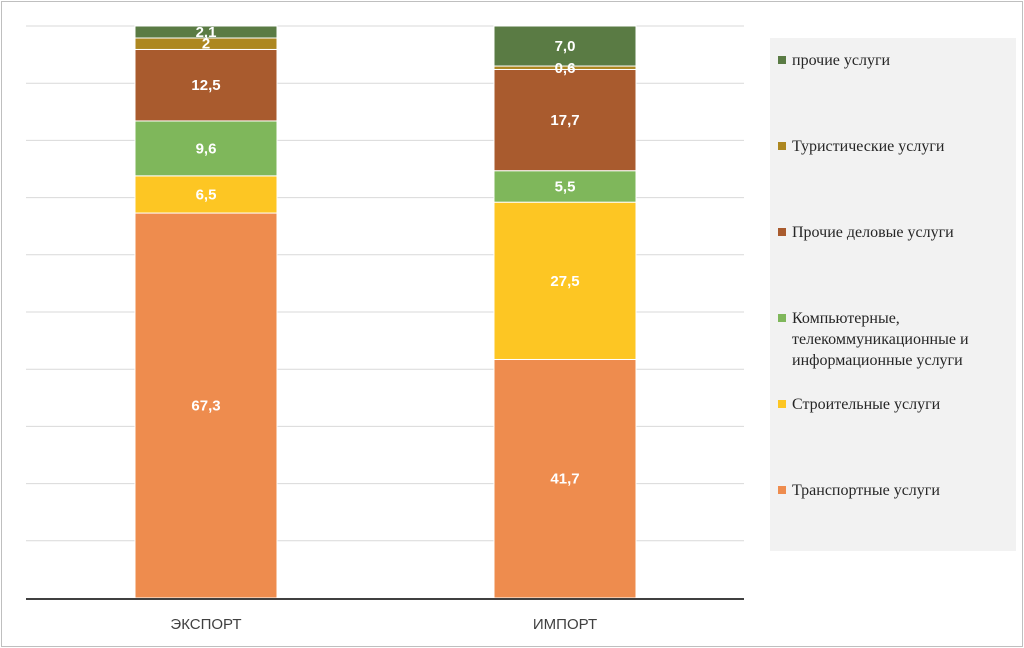 This screenshot has height=648, width=1024. I want to click on legend-label: прочие услуги, so click(841, 60).